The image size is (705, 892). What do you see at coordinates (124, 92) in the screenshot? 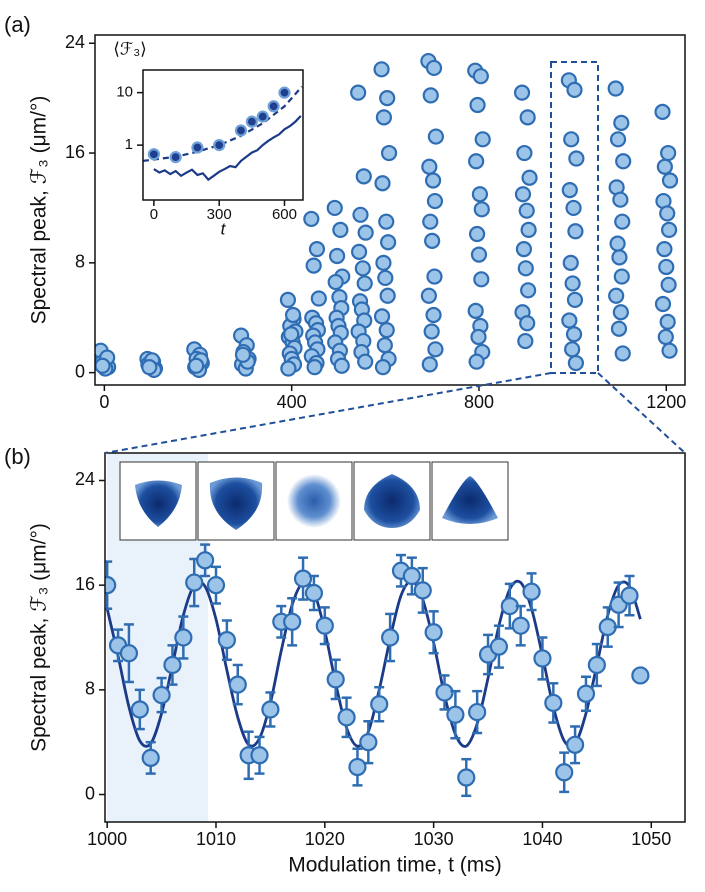
I see `y-tick-label: 10` at bounding box center [124, 92].